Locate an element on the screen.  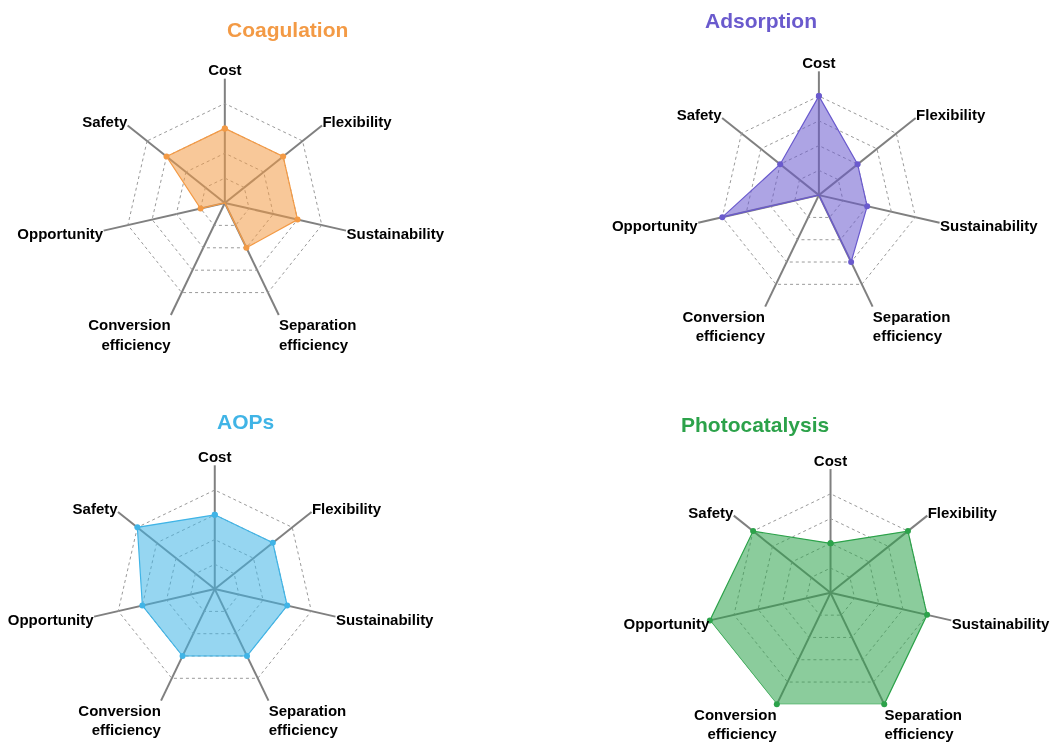
chart-title: Photocatalysis is located at coordinates (755, 424).